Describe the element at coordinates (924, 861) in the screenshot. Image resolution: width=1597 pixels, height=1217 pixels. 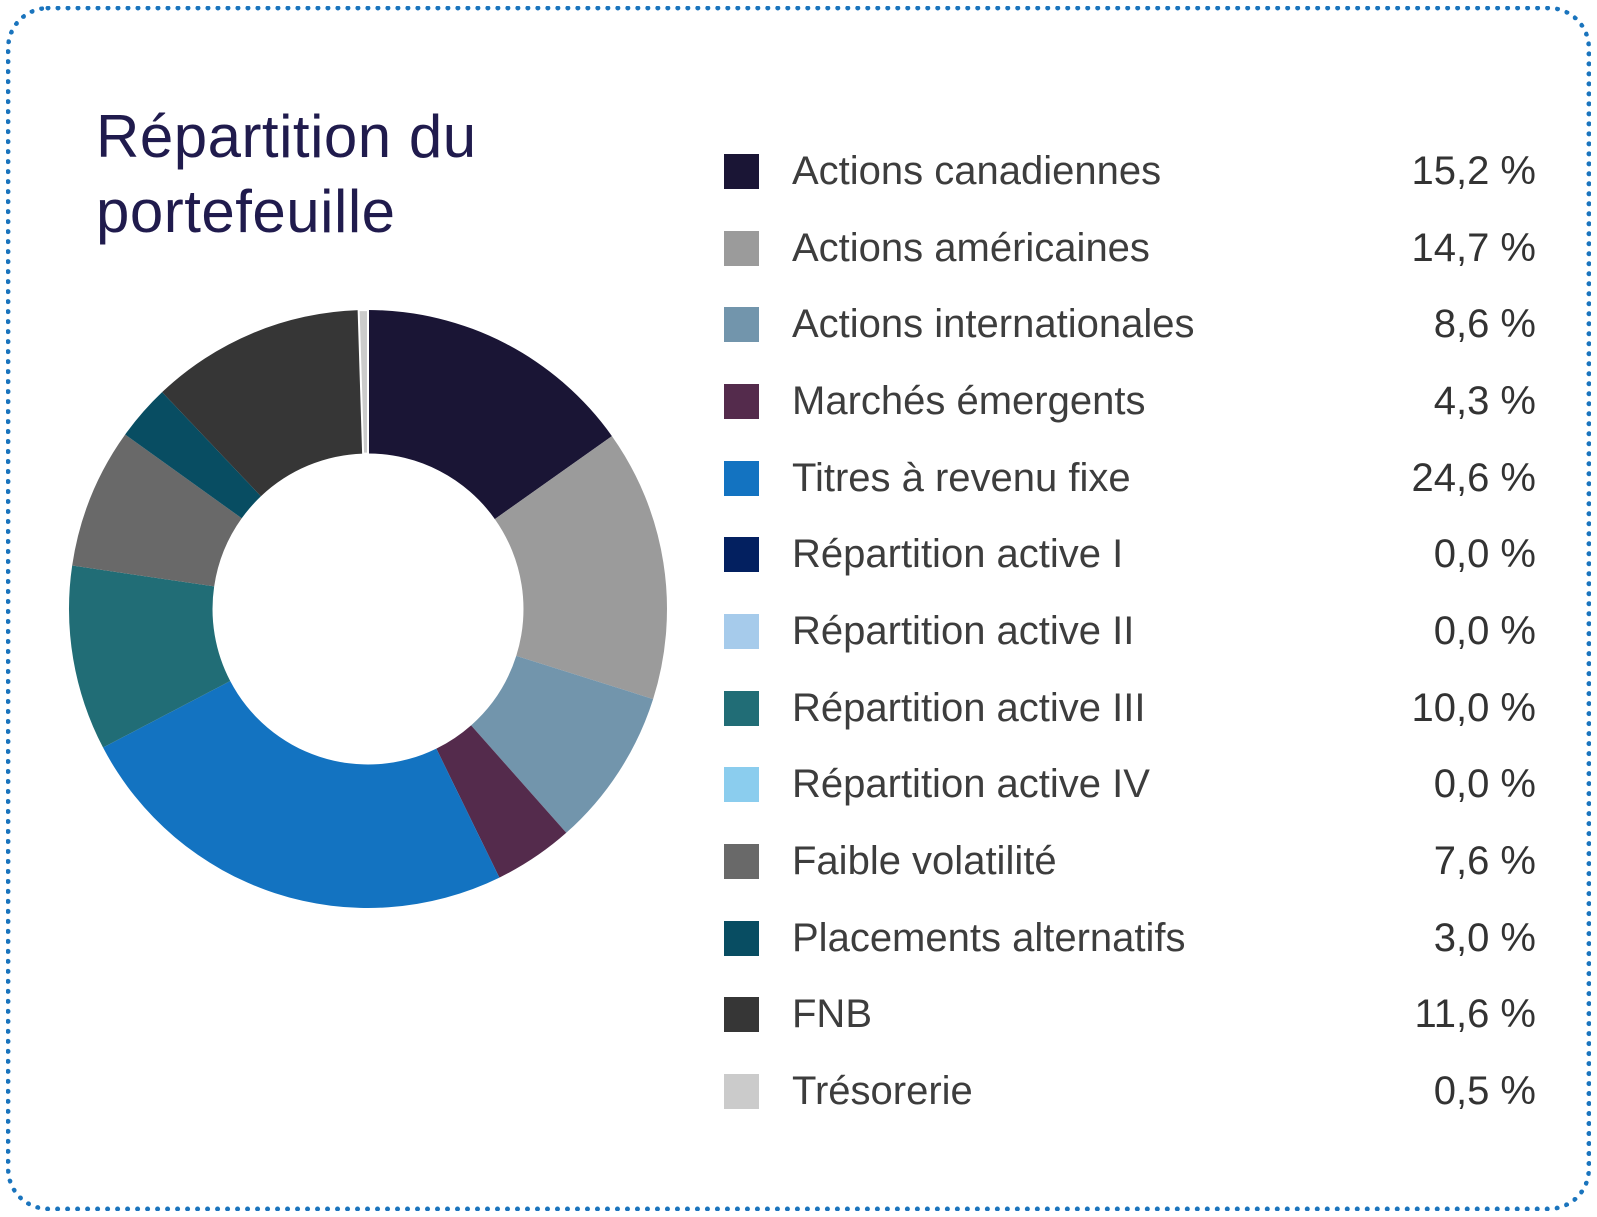
I see `legend-label: Faible volatilité` at that location.